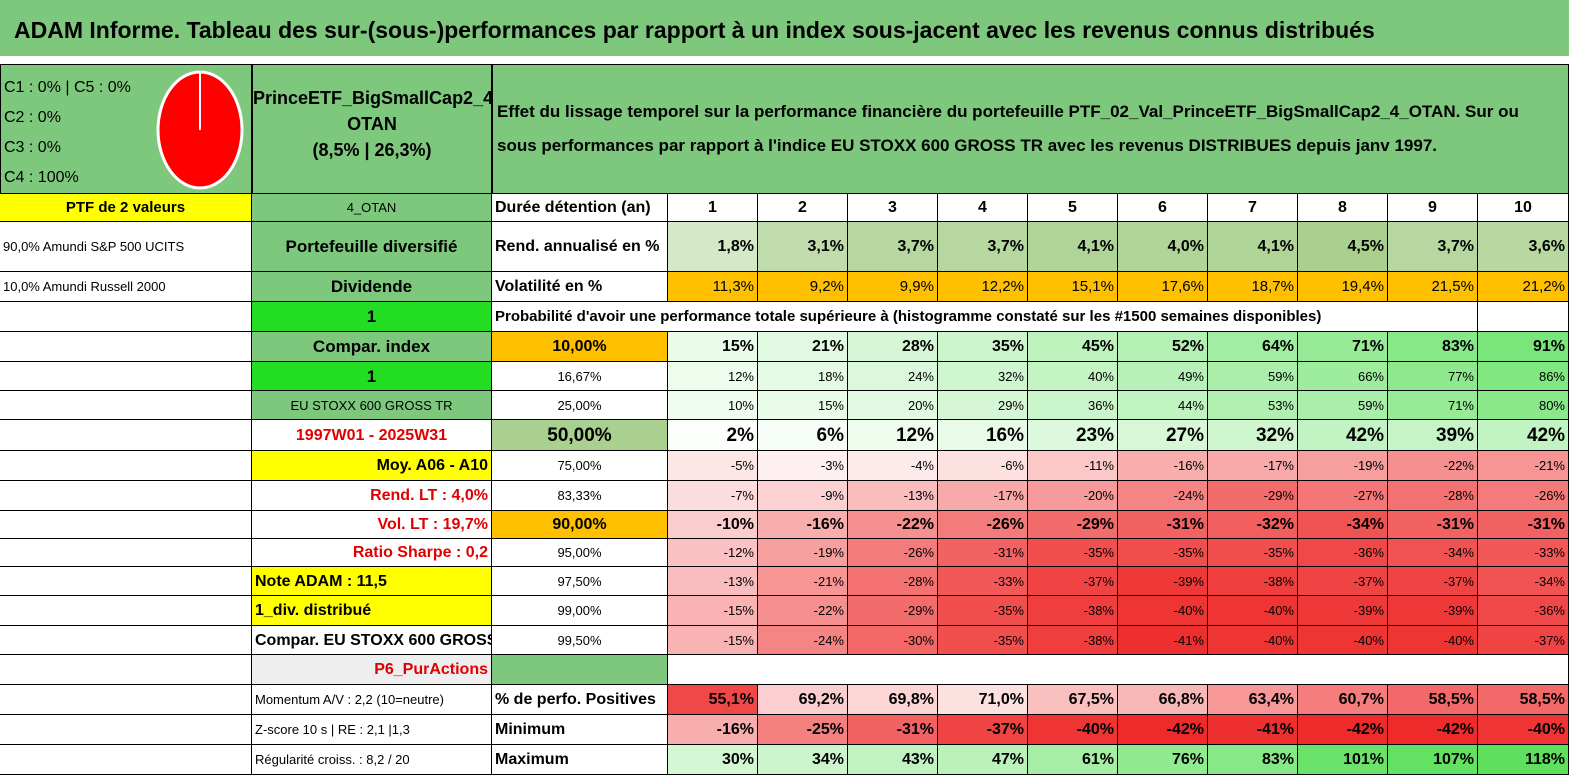  I want to click on quantile-value: -40%, so click(1253, 640).